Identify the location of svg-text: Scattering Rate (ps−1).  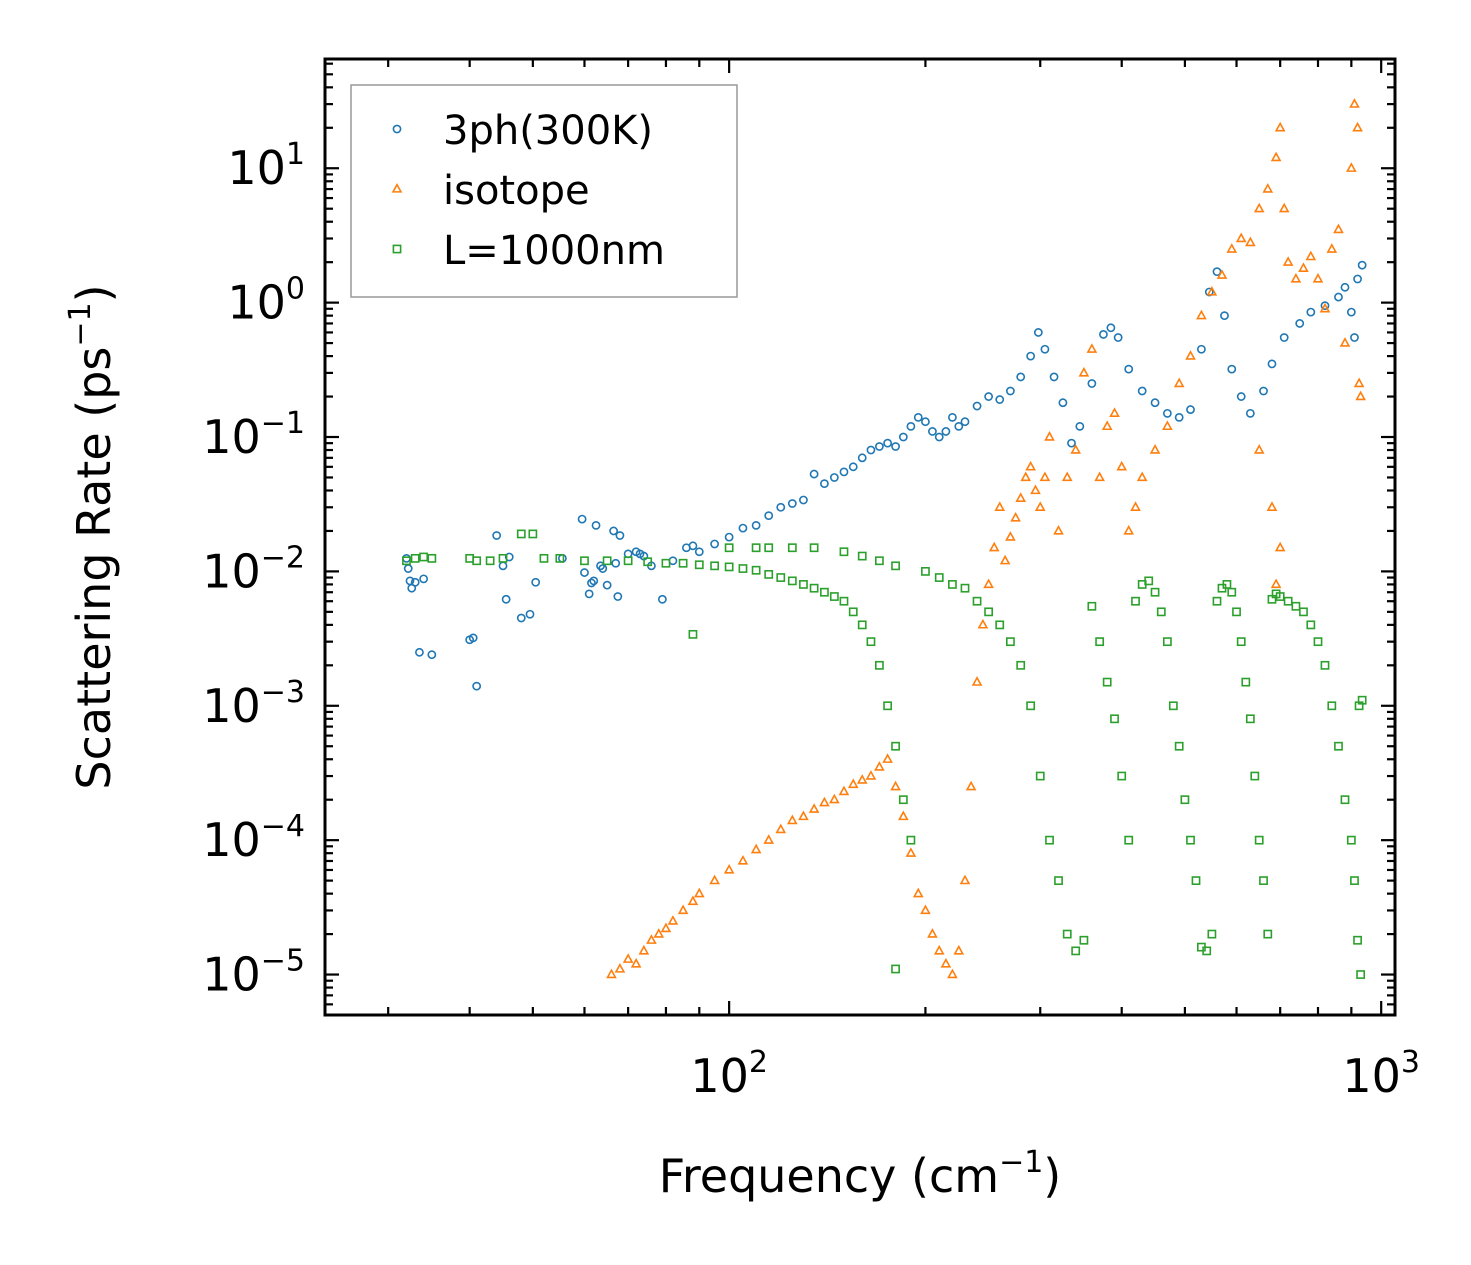
(92, 536).